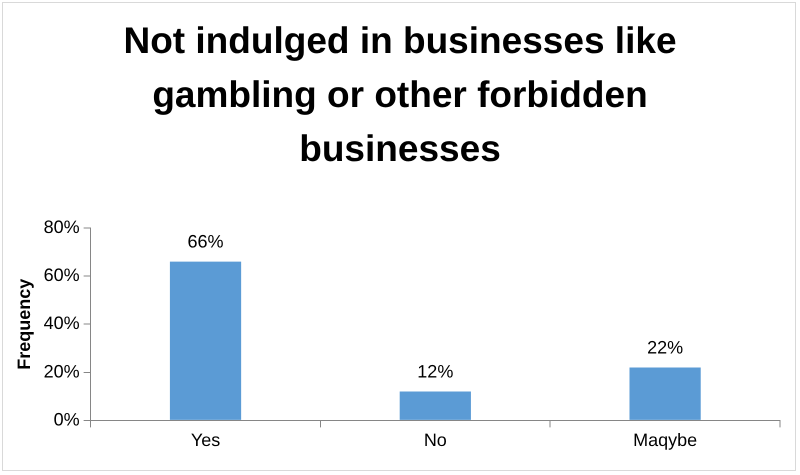 The height and width of the screenshot is (475, 800). What do you see at coordinates (665, 347) in the screenshot?
I see `data-label: 22%` at bounding box center [665, 347].